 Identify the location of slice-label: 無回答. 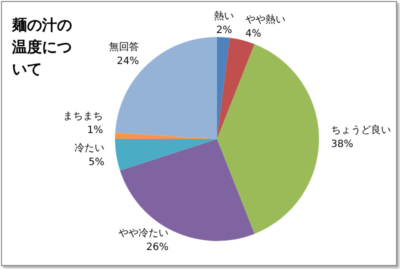
(123, 46).